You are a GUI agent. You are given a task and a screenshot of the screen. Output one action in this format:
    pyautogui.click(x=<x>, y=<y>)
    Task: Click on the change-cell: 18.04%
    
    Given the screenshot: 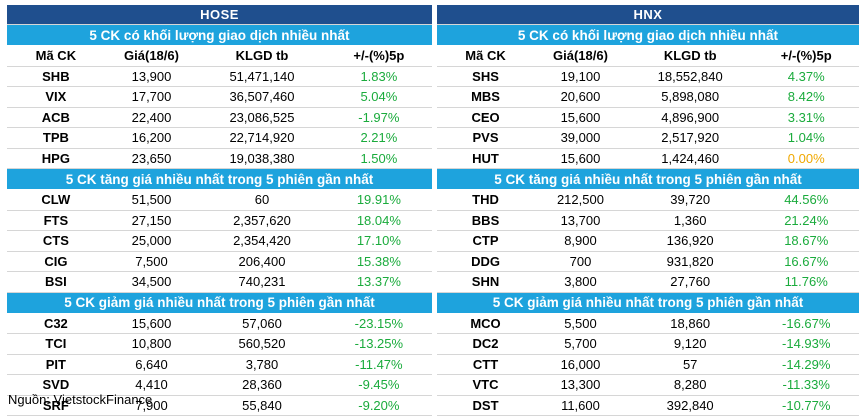 What is the action you would take?
    pyautogui.click(x=378, y=220)
    